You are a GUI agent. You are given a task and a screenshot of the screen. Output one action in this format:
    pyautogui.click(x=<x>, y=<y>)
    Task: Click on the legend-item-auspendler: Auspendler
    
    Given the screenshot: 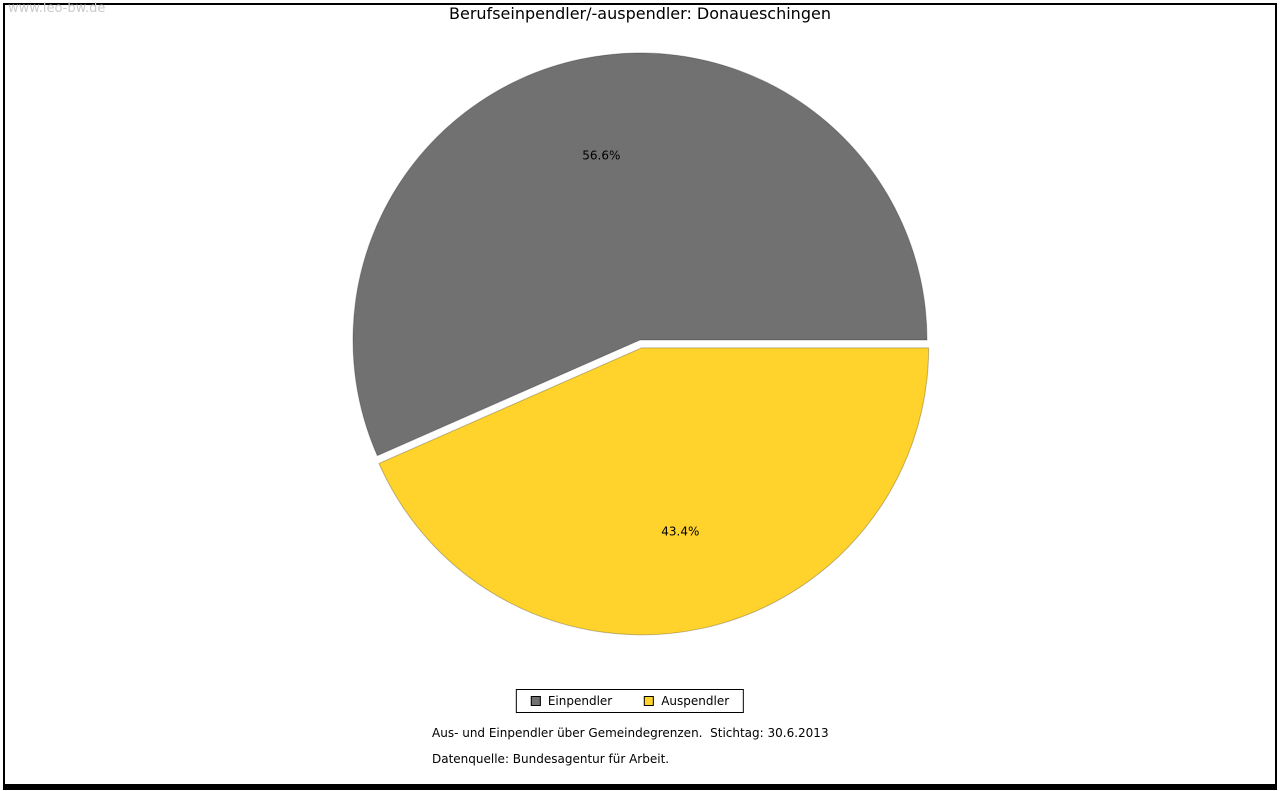 What is the action you would take?
    pyautogui.click(x=686, y=701)
    